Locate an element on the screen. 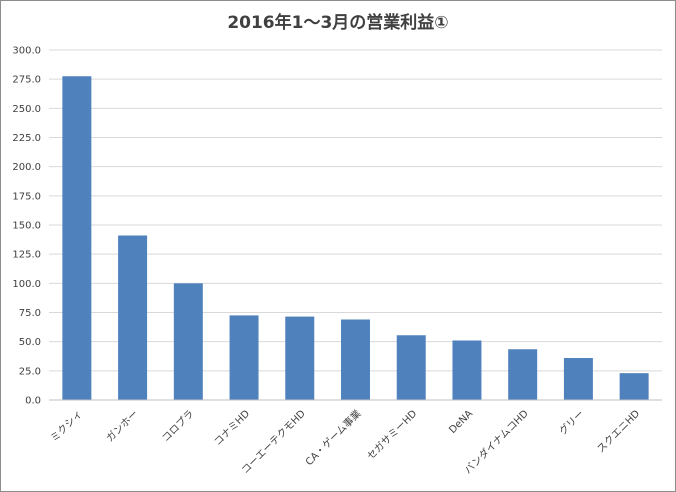 This screenshot has width=676, height=492. y-tick-label: 25.0 is located at coordinates (30, 371).